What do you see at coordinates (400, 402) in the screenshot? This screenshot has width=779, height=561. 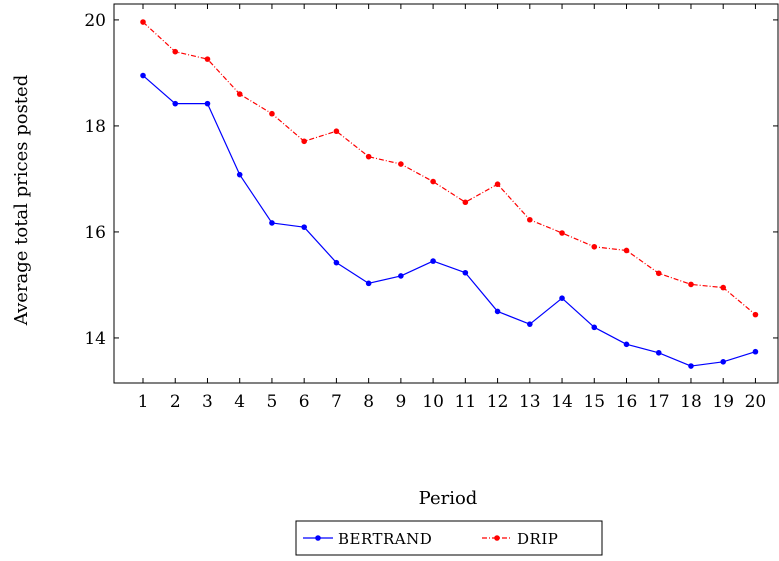 I see `x-tick-label: 9` at bounding box center [400, 402].